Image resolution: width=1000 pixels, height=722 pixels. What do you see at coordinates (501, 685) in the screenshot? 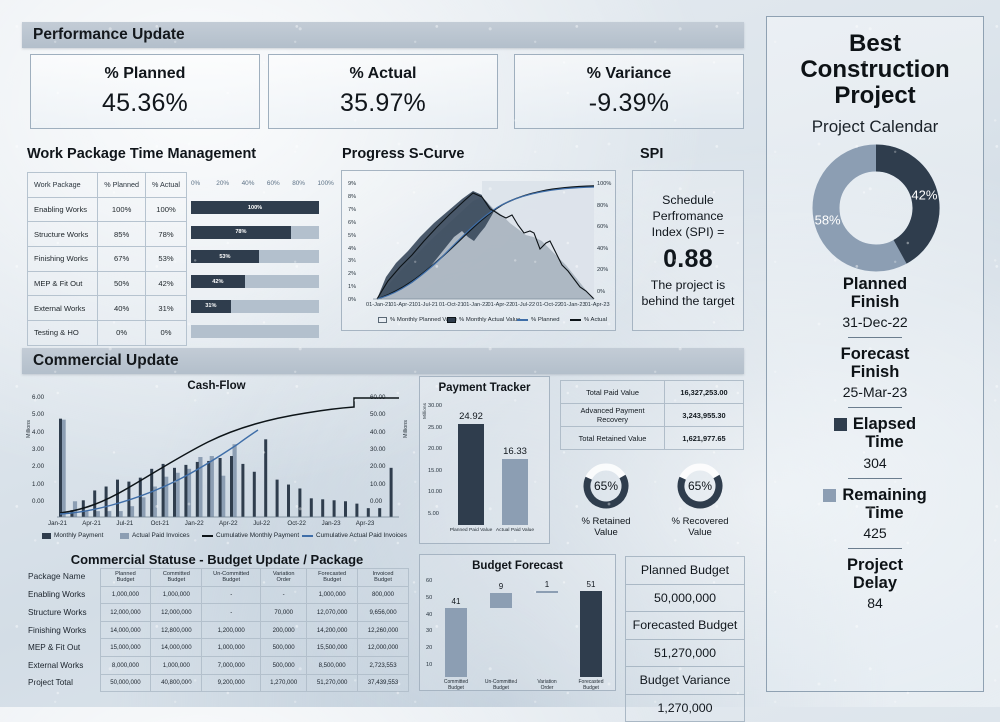
I see `bar-category-label: Un-Committed Budget` at bounding box center [501, 685].